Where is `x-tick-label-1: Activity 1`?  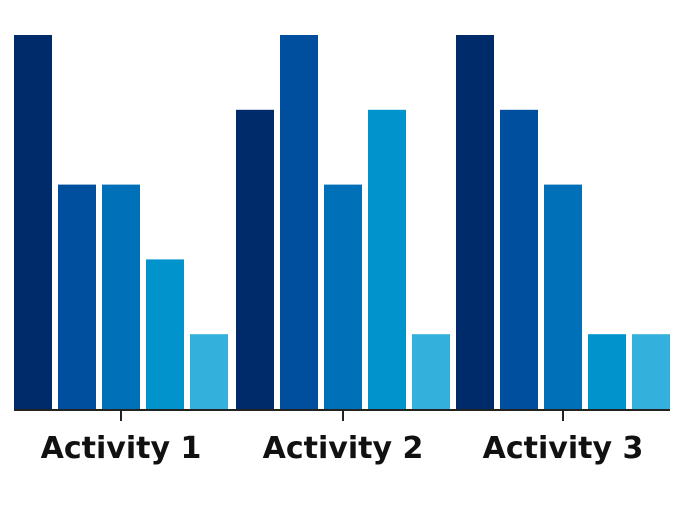
x-tick-label-1: Activity 1 is located at coordinates (121, 448).